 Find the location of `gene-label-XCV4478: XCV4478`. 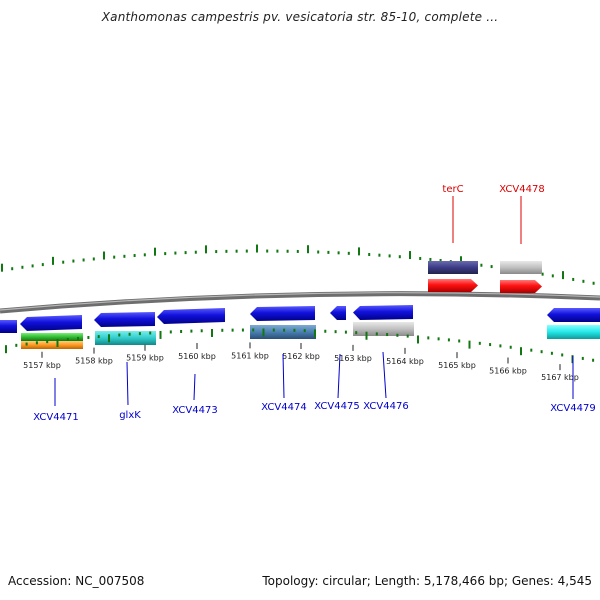

gene-label-XCV4478: XCV4478 is located at coordinates (521, 189).